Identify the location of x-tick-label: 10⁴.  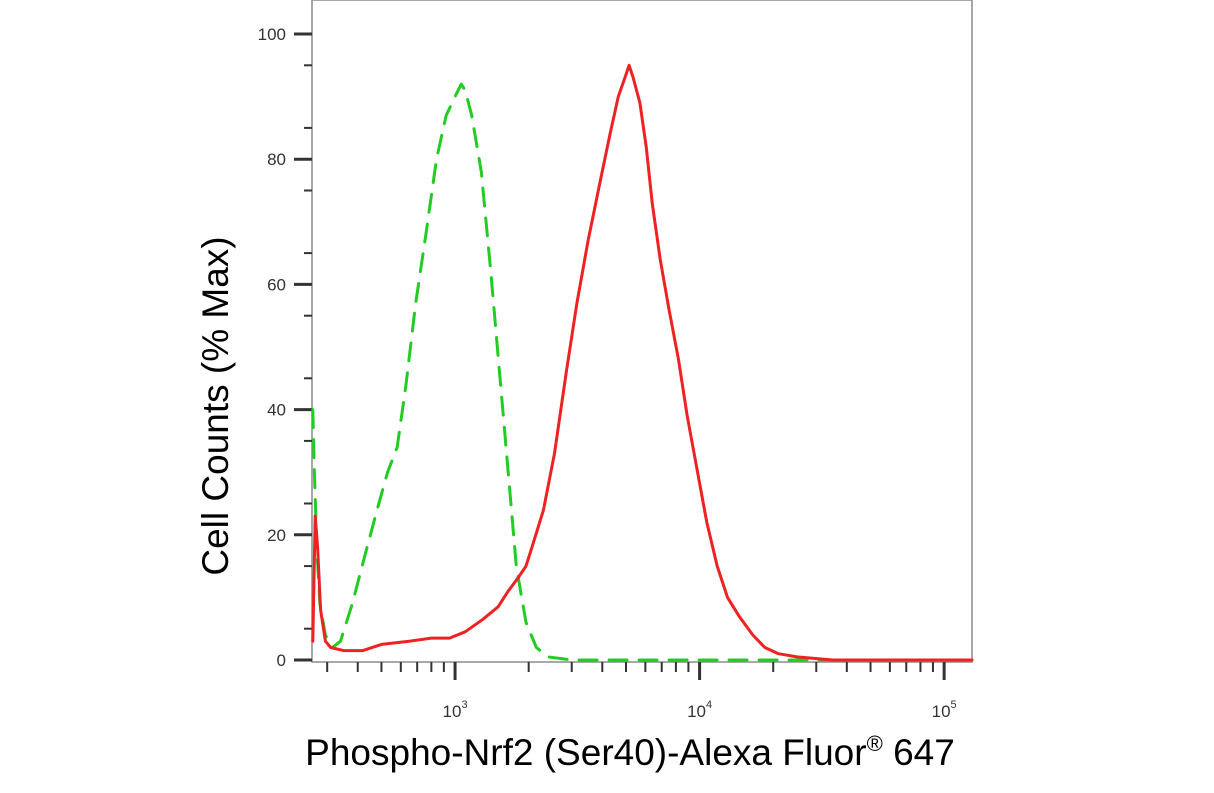
(699, 710).